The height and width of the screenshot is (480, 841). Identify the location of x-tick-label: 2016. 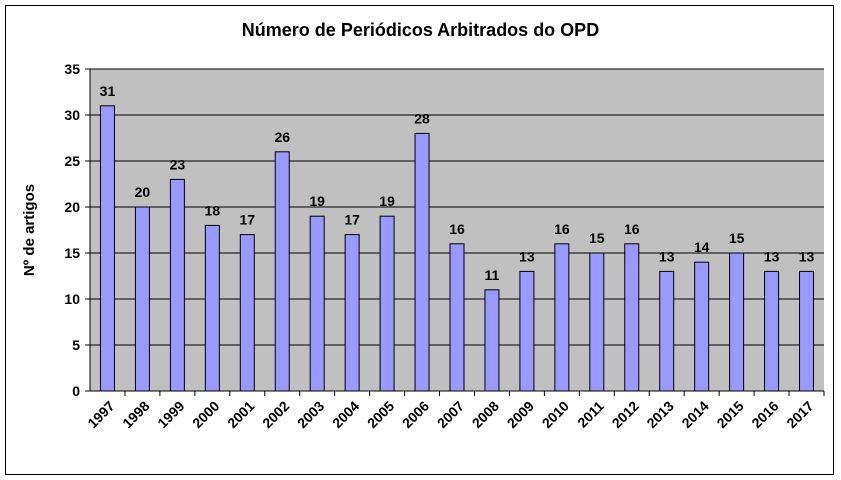
(764, 414).